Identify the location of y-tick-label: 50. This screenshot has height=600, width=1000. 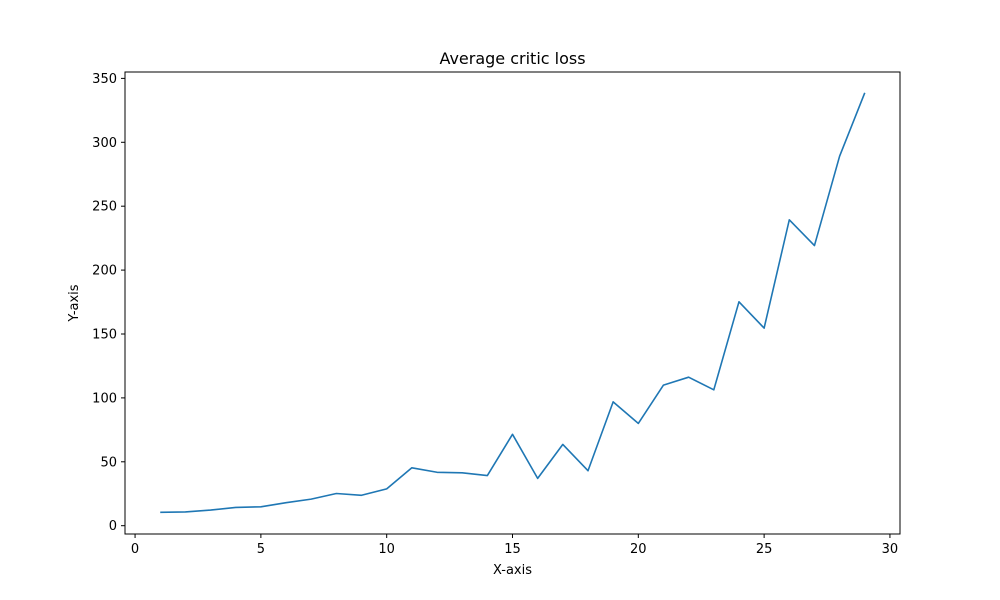
(108, 462).